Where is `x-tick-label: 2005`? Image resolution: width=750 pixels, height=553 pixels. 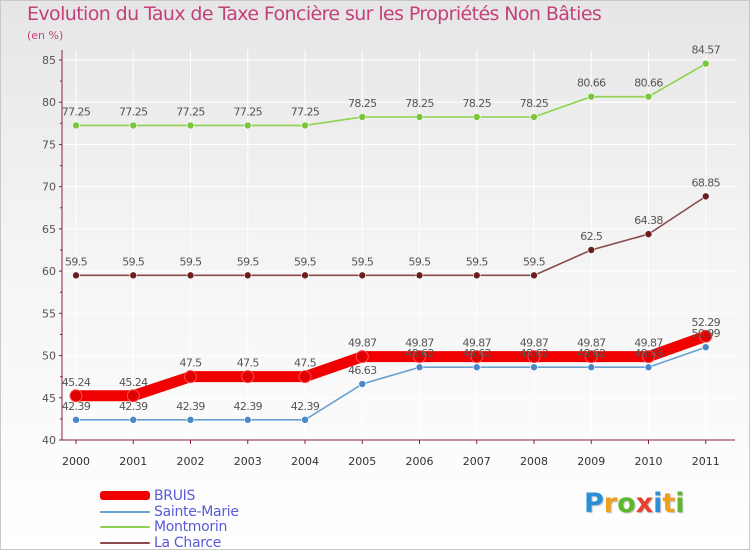
x-tick-label: 2005 is located at coordinates (362, 461).